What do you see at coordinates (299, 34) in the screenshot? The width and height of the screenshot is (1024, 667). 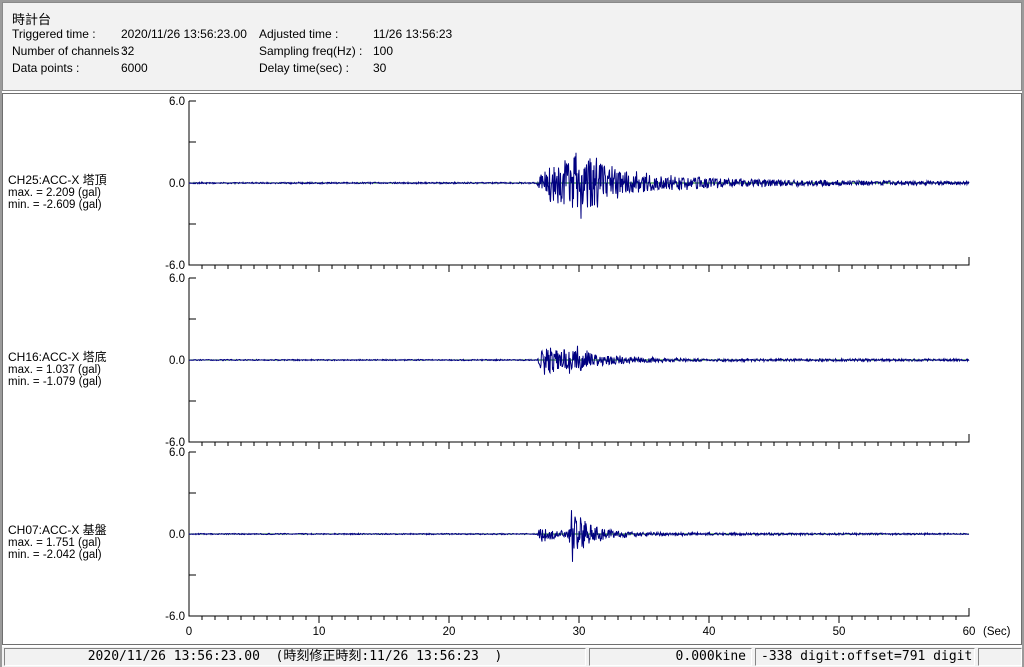 I see `adjusted-time-label: Adjusted time :` at bounding box center [299, 34].